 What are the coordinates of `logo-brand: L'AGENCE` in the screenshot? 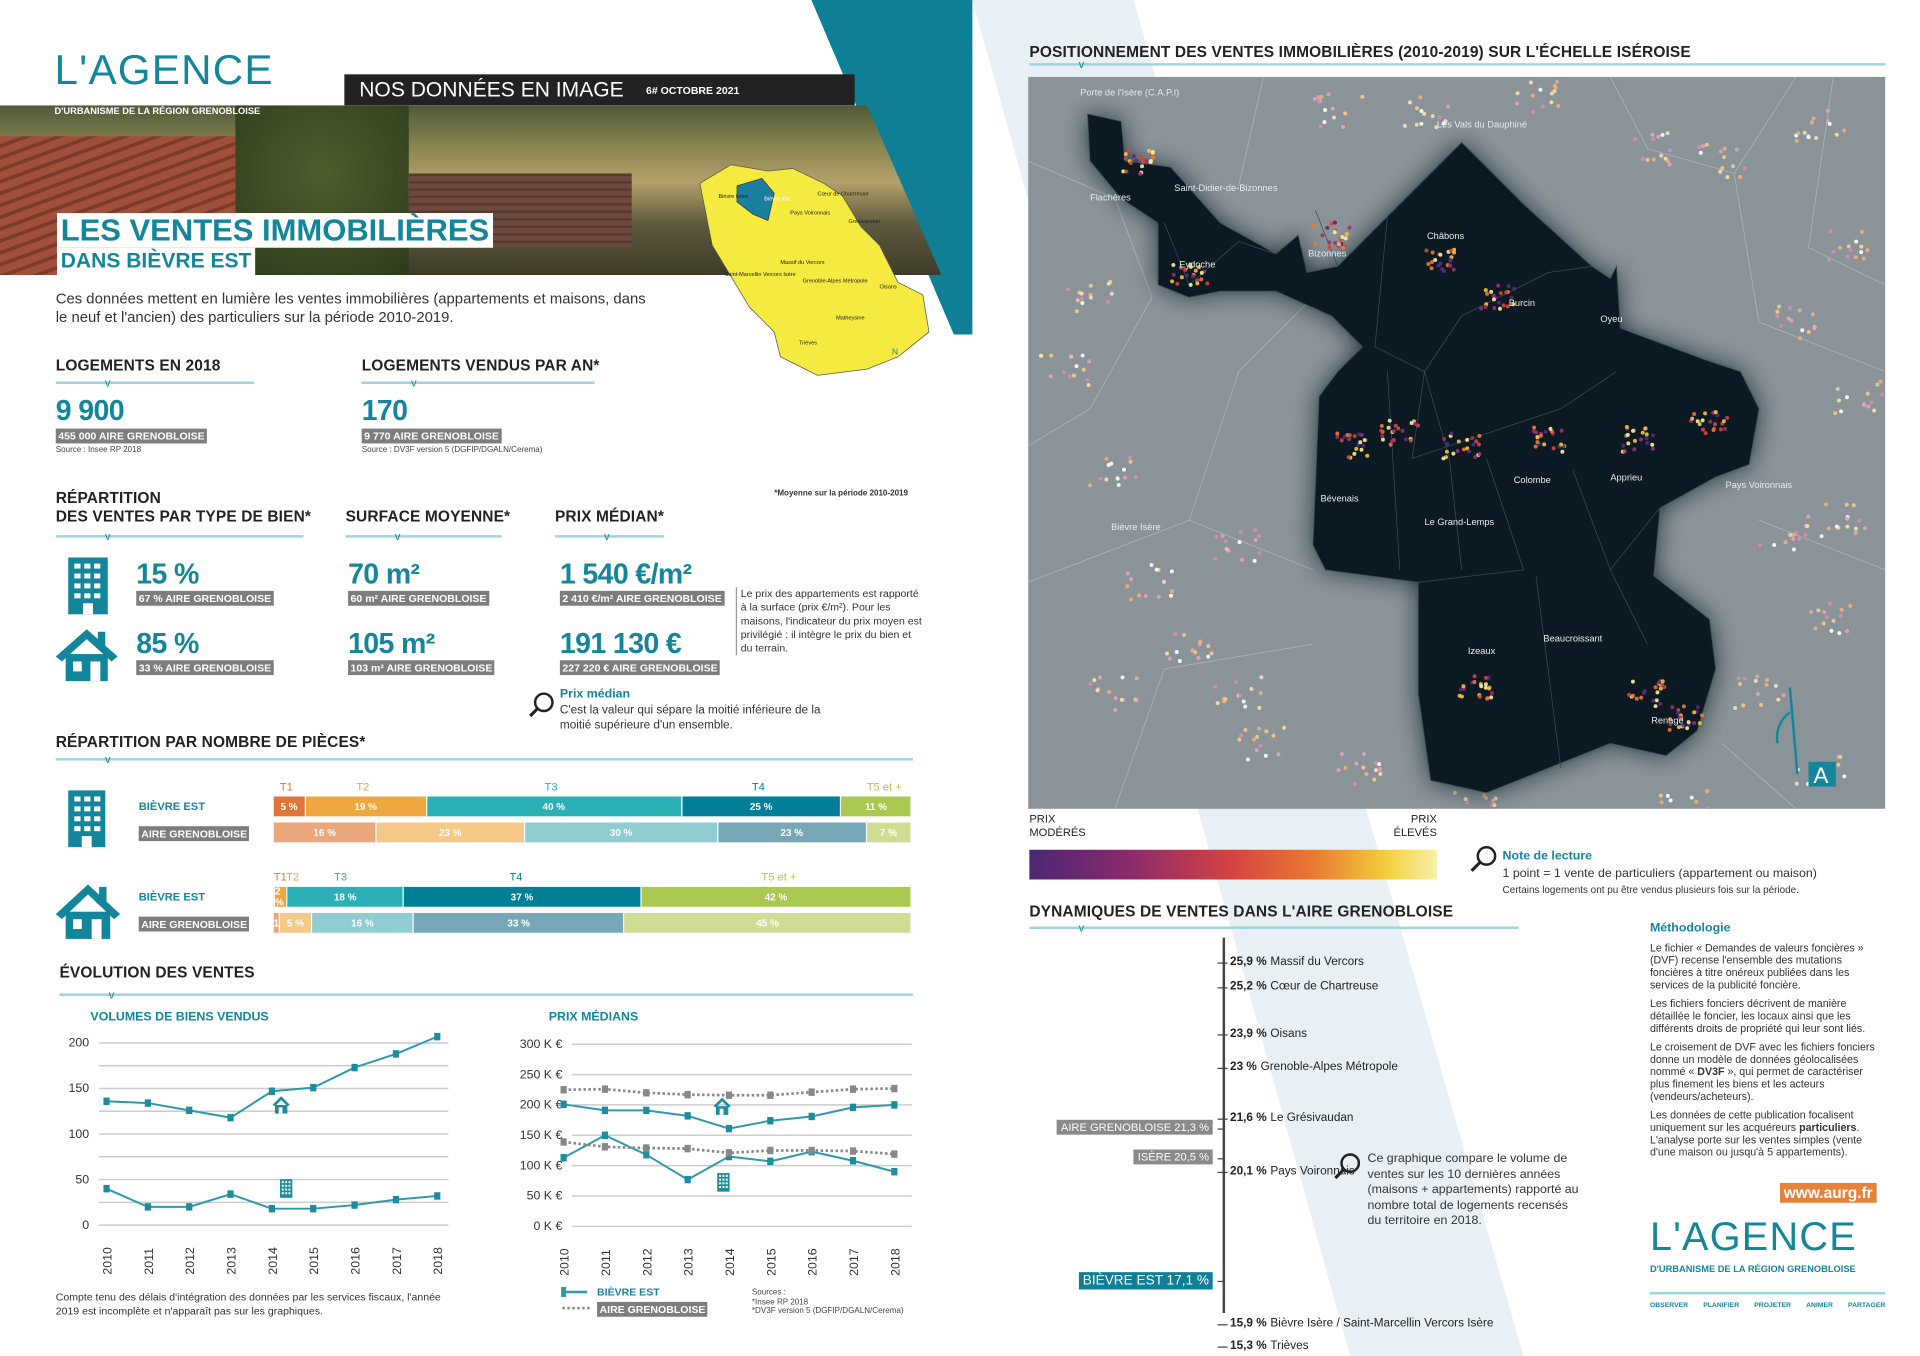 It's located at (1753, 1236).